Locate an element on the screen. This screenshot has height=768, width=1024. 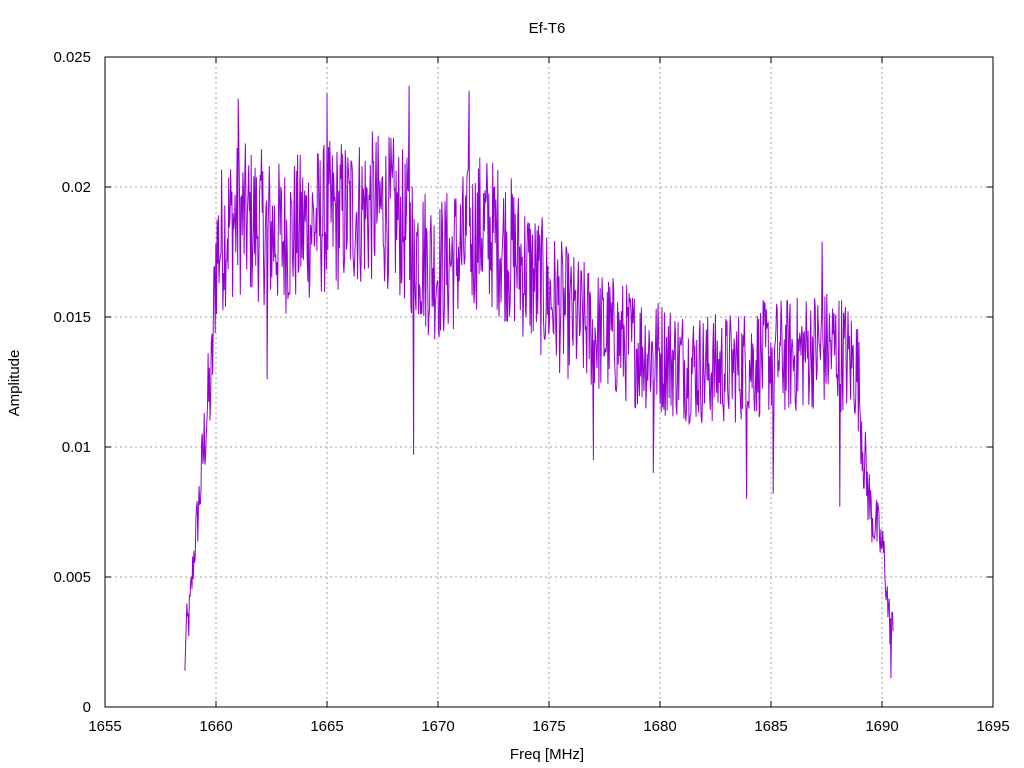
x-tick-label: 1675 is located at coordinates (548, 726).